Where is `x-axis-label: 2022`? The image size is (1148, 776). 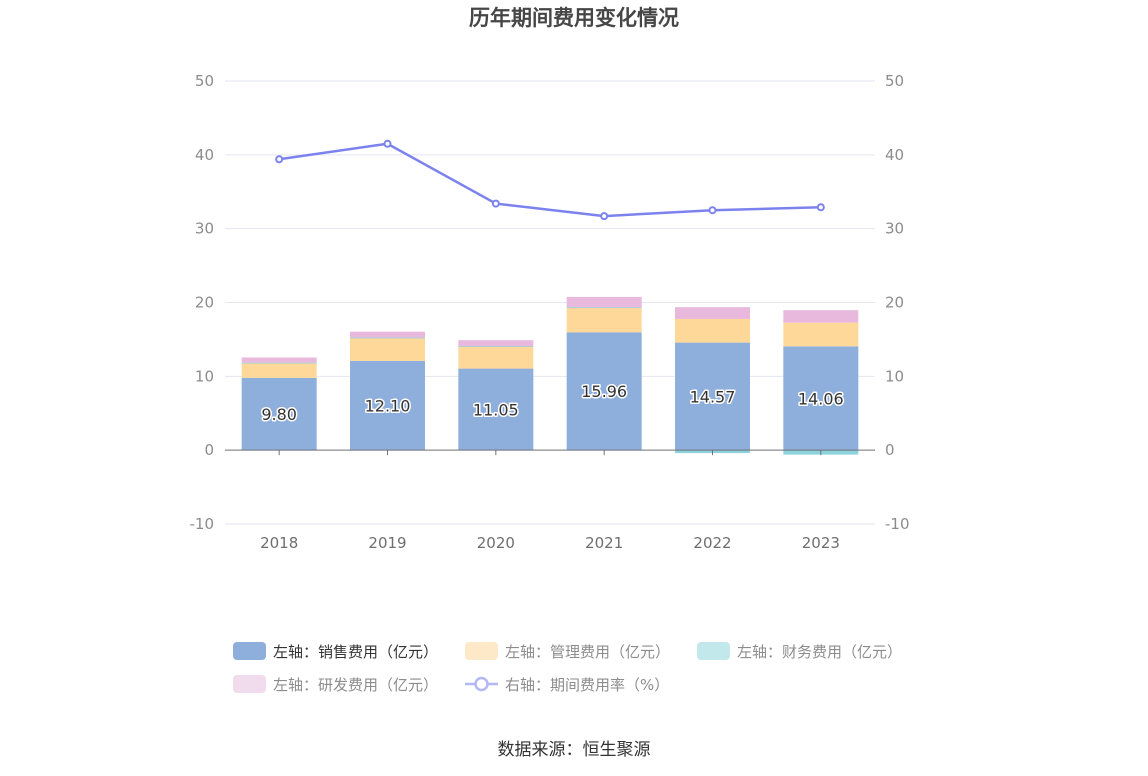 x-axis-label: 2022 is located at coordinates (712, 543).